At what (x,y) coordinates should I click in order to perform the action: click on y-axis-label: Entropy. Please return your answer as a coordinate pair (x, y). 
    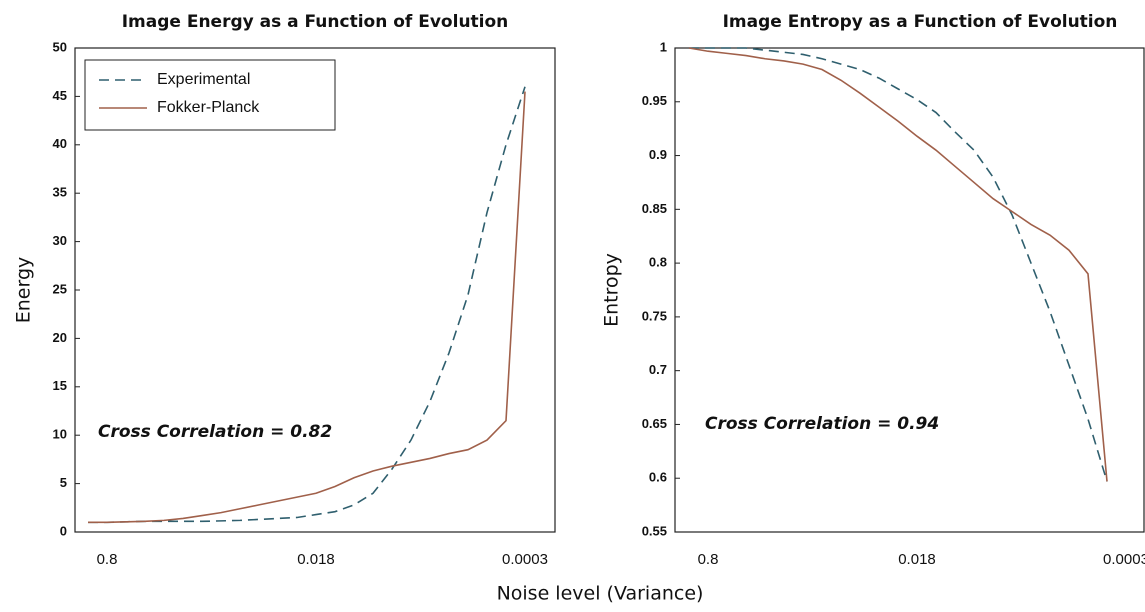
    Looking at the image, I should click on (612, 290).